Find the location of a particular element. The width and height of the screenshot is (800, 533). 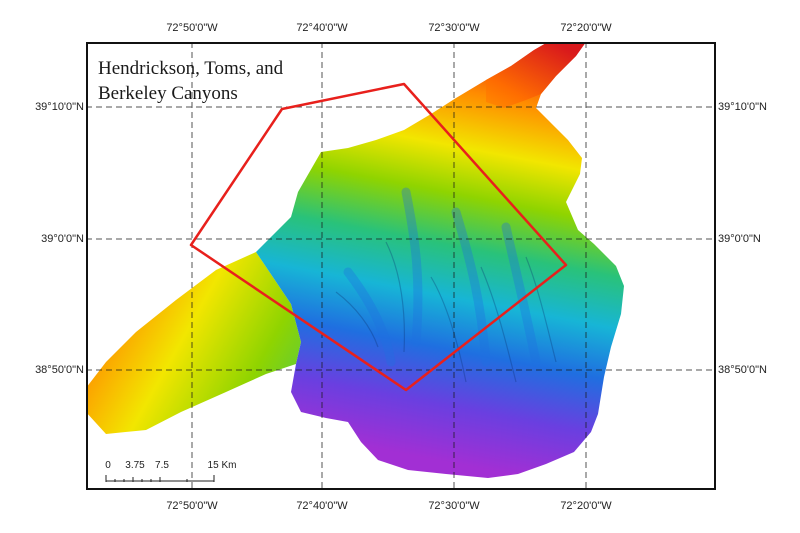

map-title: Hendrickson, Toms, and Berkeley Canyons is located at coordinates (190, 81).